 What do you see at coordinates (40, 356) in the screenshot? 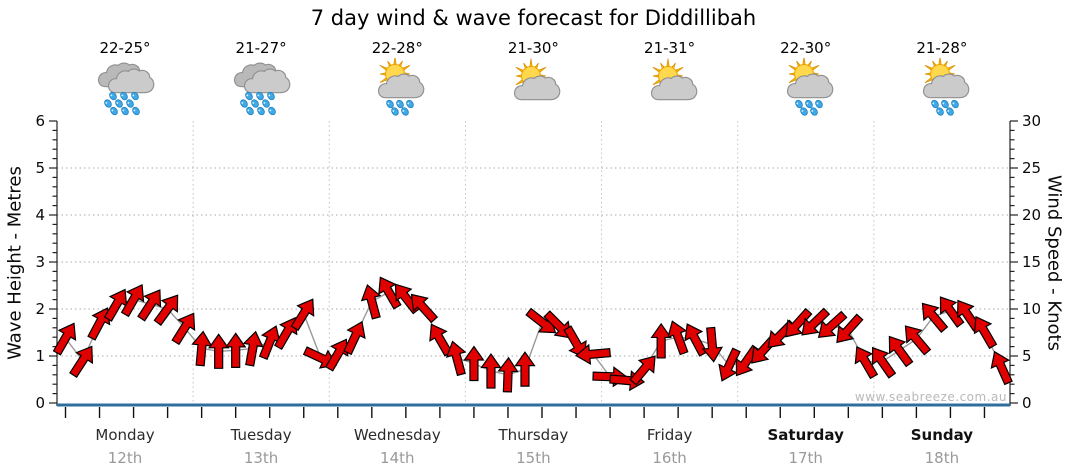
I see `left-axis-tick-label: 1` at bounding box center [40, 356].